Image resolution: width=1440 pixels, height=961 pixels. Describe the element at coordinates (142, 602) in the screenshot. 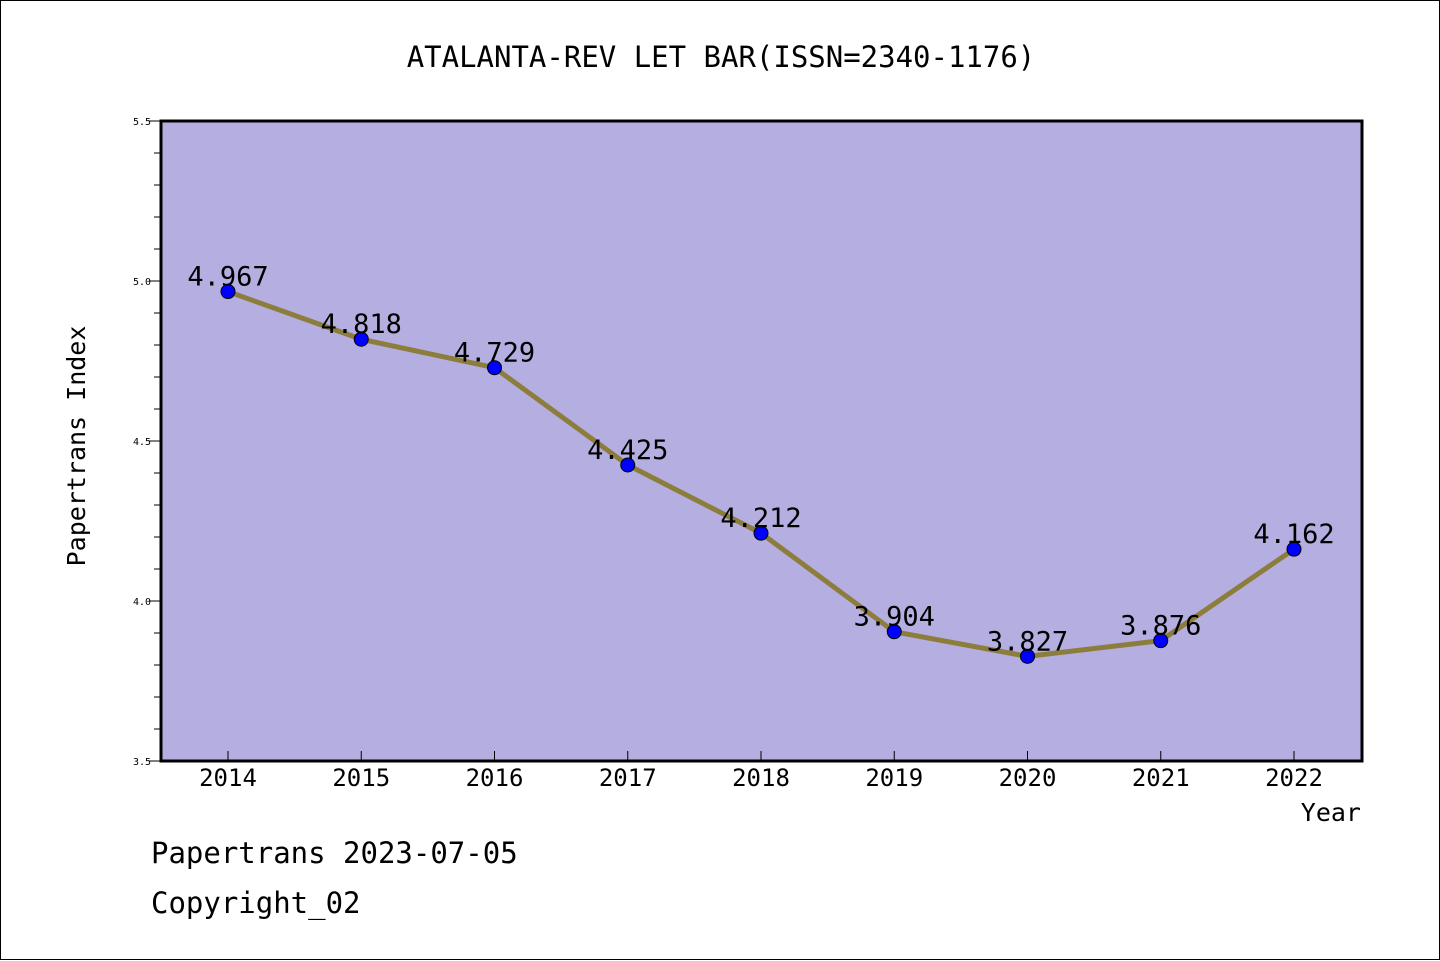

I see `y-tick-label: 4.0` at that location.